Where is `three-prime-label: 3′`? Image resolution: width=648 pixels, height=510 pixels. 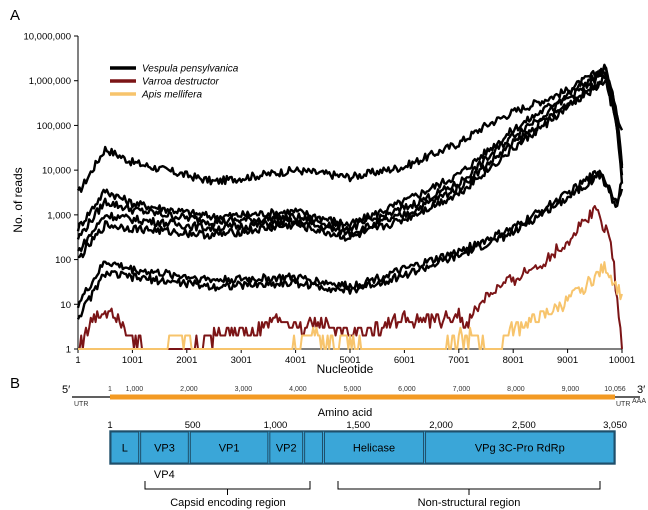 three-prime-label: 3′ is located at coordinates (641, 390).